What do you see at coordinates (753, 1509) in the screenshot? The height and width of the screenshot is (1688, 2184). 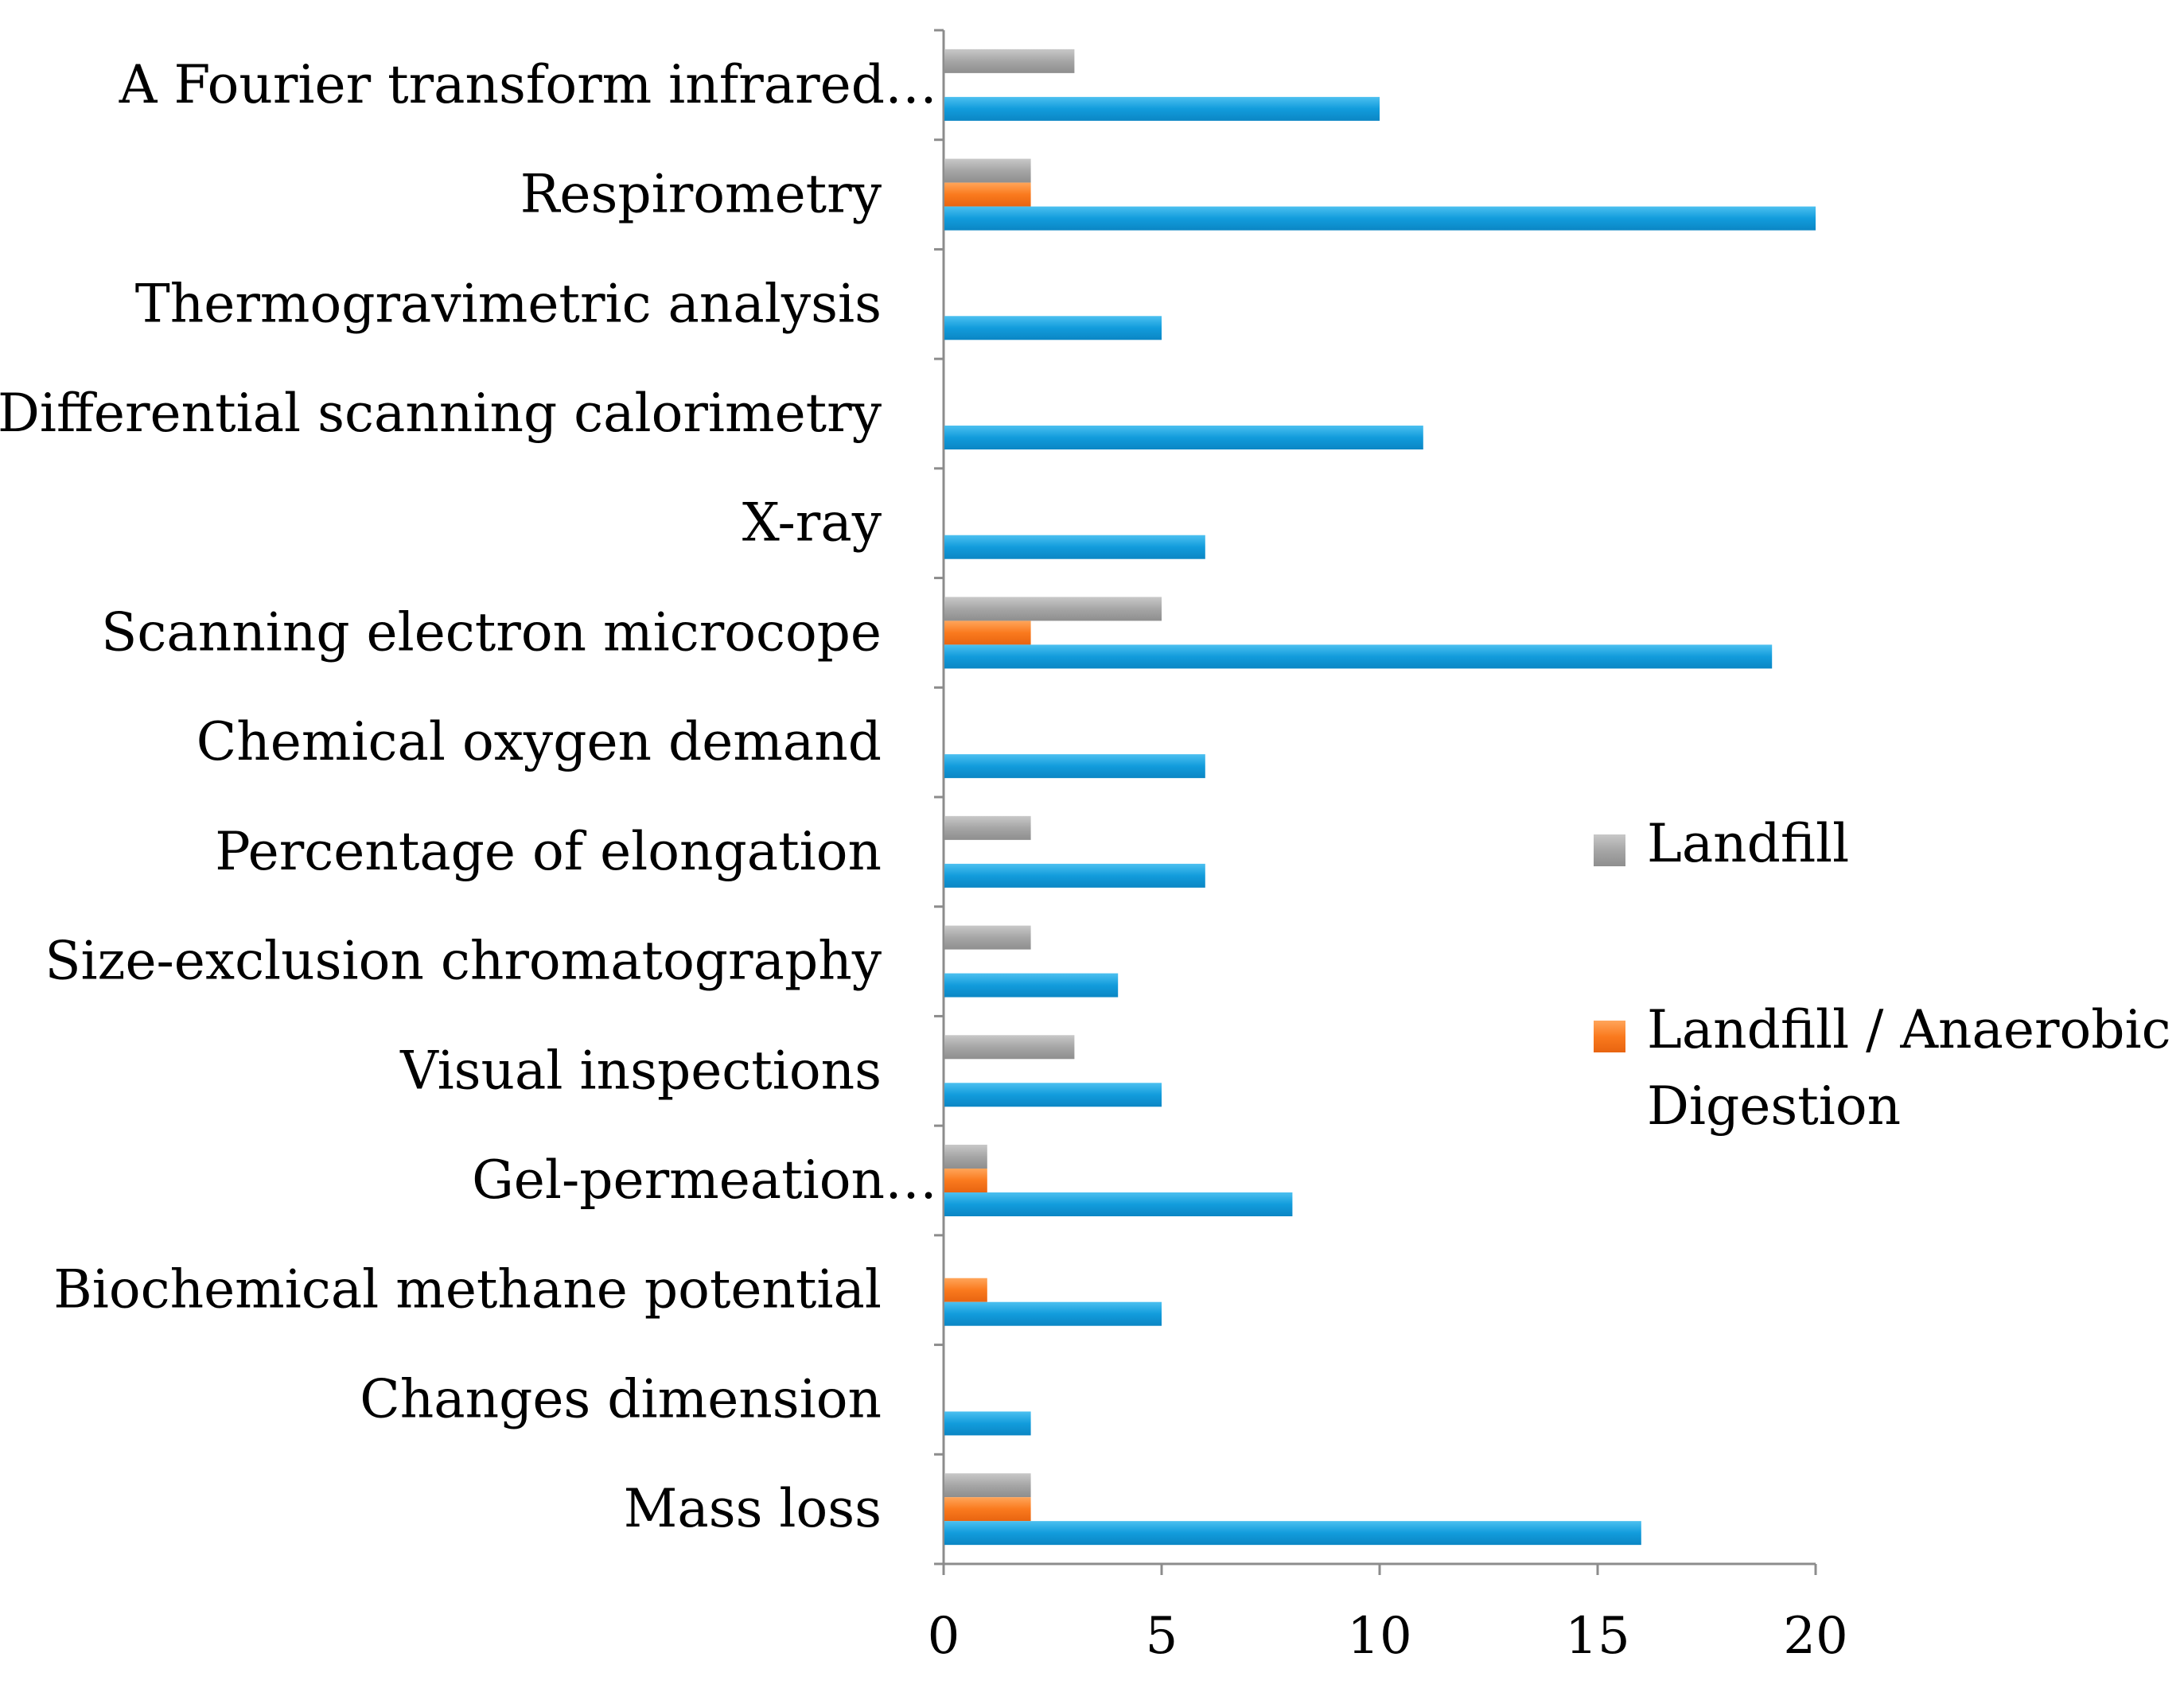 I see `category-label: Mass loss` at bounding box center [753, 1509].